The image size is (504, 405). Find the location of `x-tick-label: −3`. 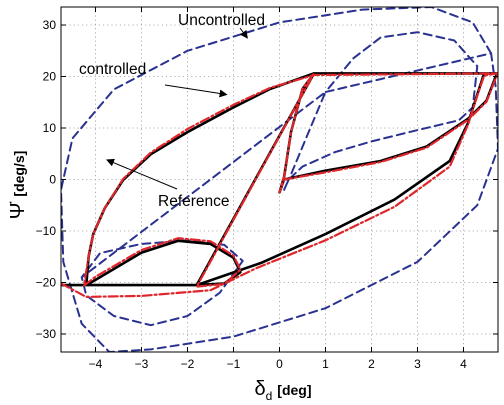

x-tick-label: −3 is located at coordinates (142, 364).